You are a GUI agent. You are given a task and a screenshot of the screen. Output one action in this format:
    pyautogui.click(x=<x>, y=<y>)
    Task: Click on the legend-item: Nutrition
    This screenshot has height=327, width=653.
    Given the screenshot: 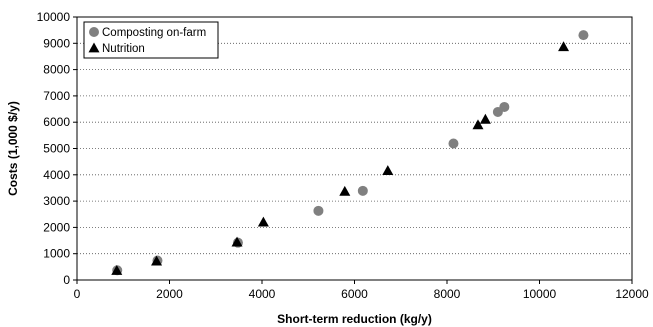 What is the action you would take?
    pyautogui.click(x=116, y=48)
    